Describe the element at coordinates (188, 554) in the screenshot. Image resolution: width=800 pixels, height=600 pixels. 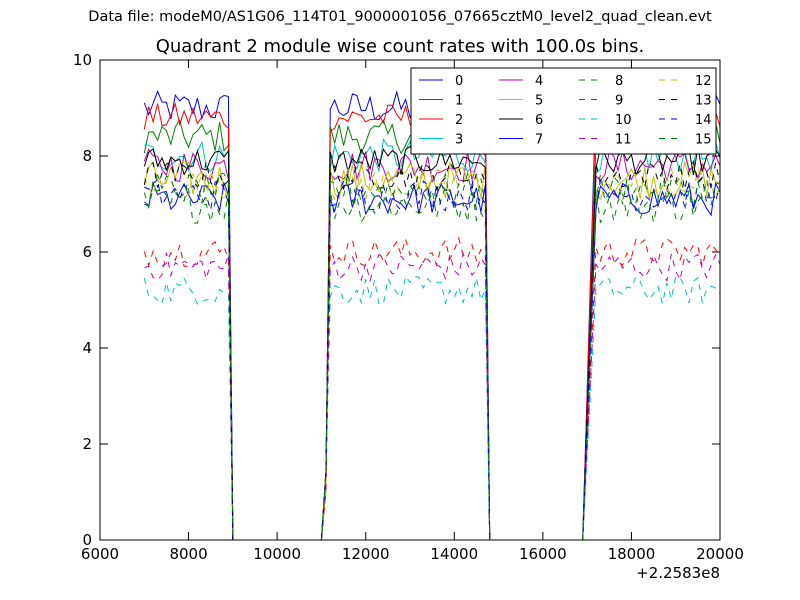
I see `x-tick-label: 8000` at that location.